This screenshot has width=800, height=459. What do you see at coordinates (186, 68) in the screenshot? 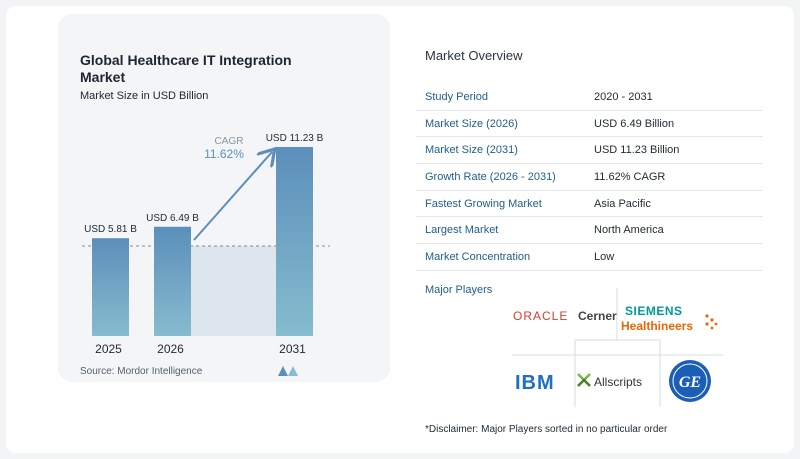
I see `chart-title: Global Healthcare IT Integration Market` at bounding box center [186, 68].